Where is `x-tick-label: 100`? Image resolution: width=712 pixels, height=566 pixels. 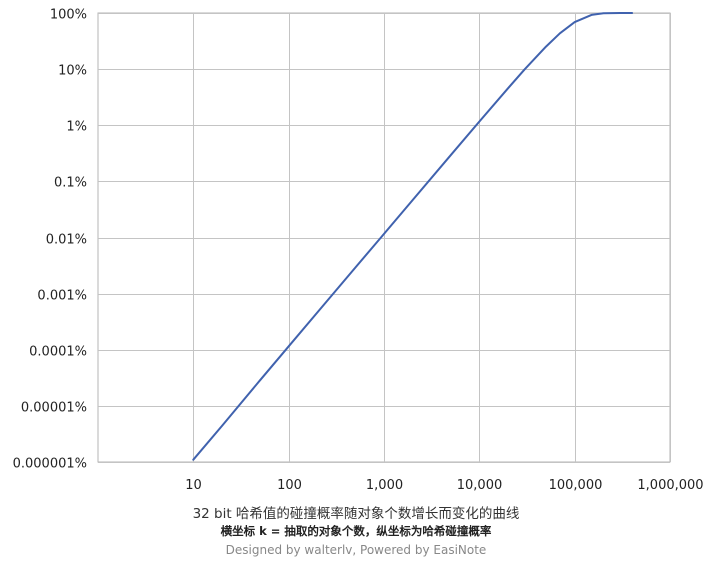
x-tick-label: 100 is located at coordinates (289, 485).